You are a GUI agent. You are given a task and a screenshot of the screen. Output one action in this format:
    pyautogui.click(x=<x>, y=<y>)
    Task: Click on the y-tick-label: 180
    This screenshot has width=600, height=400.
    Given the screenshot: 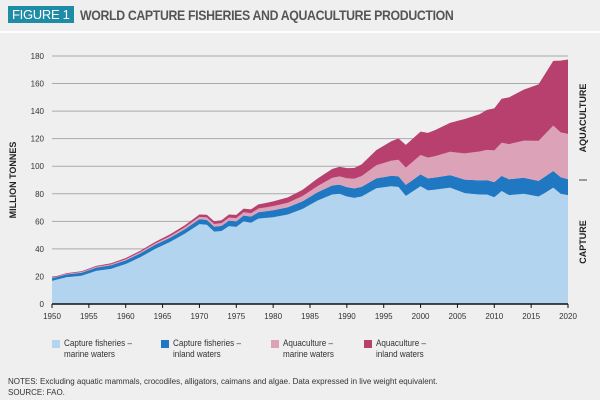 What is the action you would take?
    pyautogui.click(x=38, y=56)
    